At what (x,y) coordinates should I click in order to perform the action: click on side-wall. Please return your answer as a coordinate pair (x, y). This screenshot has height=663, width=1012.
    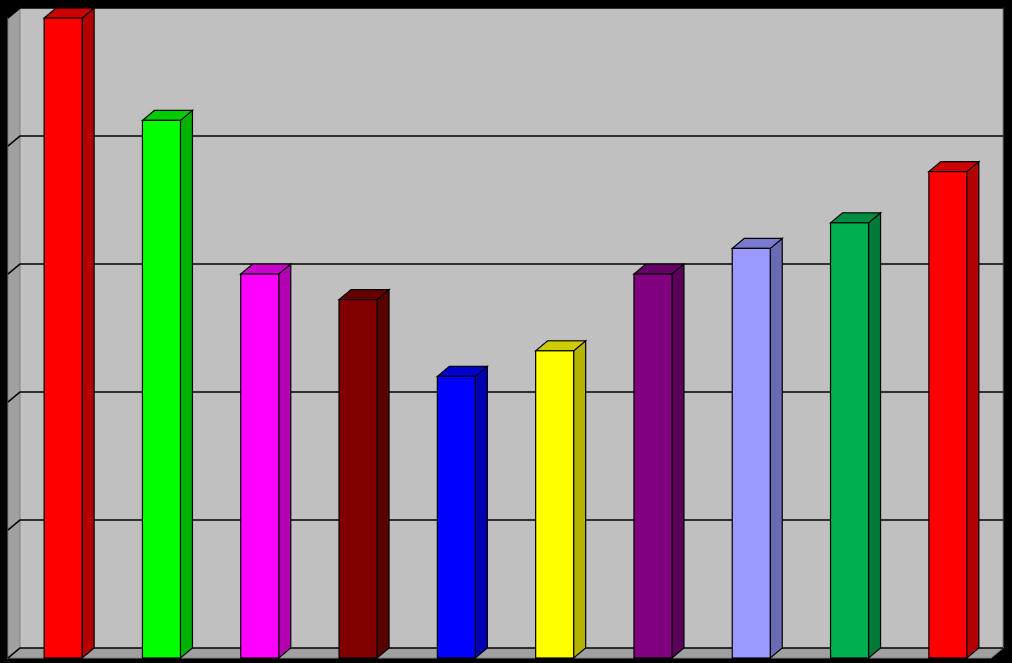
    Looking at the image, I should click on (14, 333).